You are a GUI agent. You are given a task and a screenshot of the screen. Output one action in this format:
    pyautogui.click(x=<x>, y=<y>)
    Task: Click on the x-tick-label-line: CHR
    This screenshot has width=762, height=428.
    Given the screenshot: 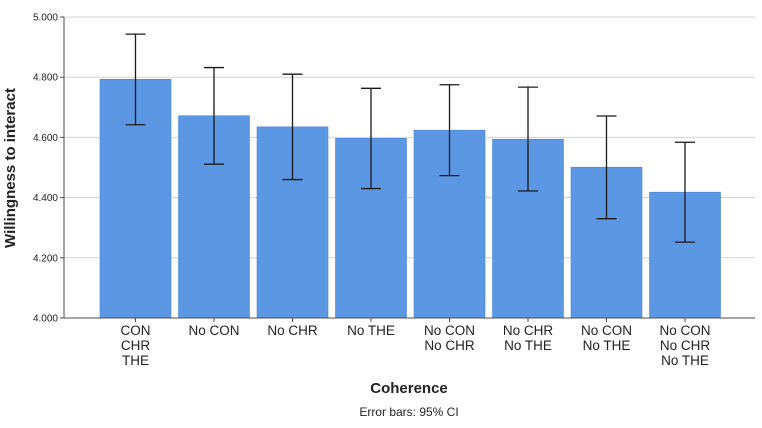 What is the action you would take?
    pyautogui.click(x=135, y=345)
    